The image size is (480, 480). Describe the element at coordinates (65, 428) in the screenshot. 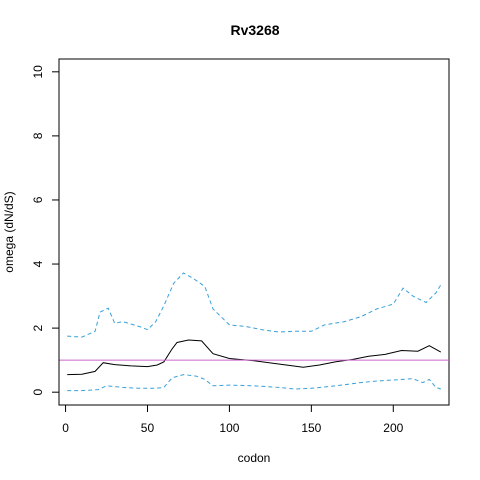

I see `x-tick-label: 0` at that location.